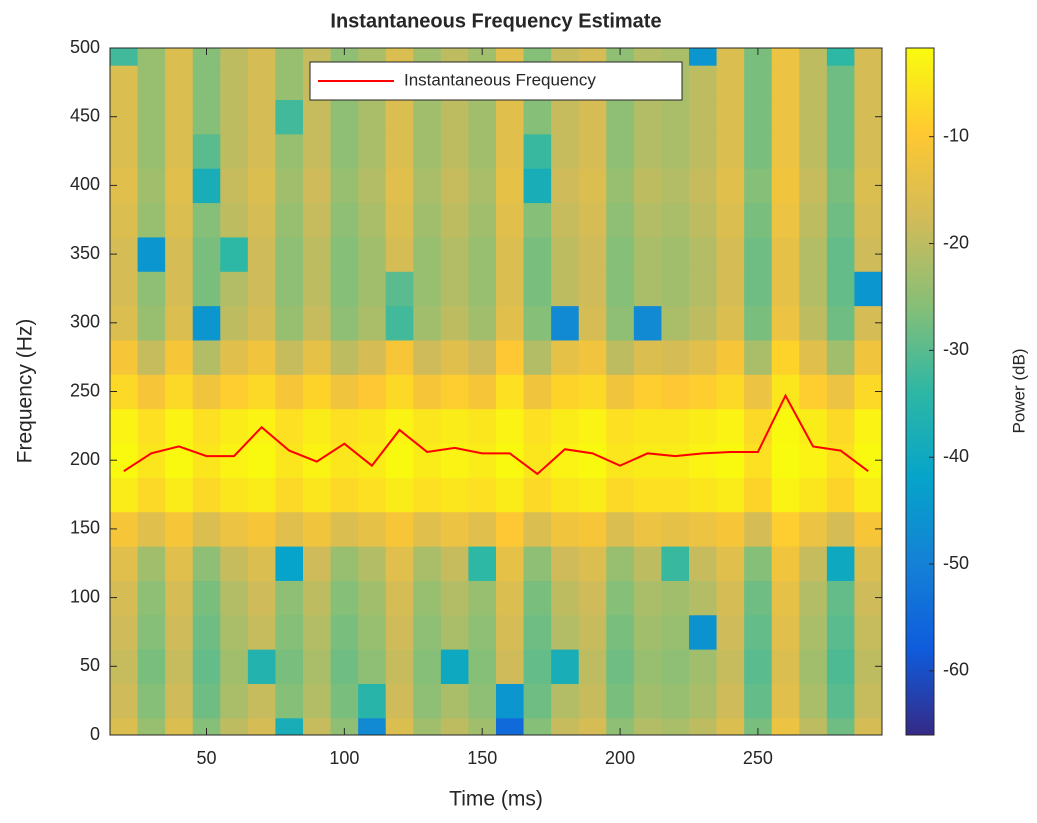 This screenshot has height=823, width=1037. Describe the element at coordinates (85, 459) in the screenshot. I see `y-tick-label: 200` at that location.